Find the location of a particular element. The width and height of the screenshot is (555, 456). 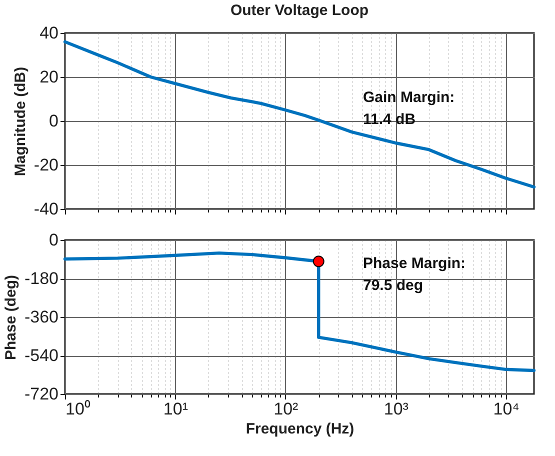

y-tick-label: -540 is located at coordinates (41, 355).